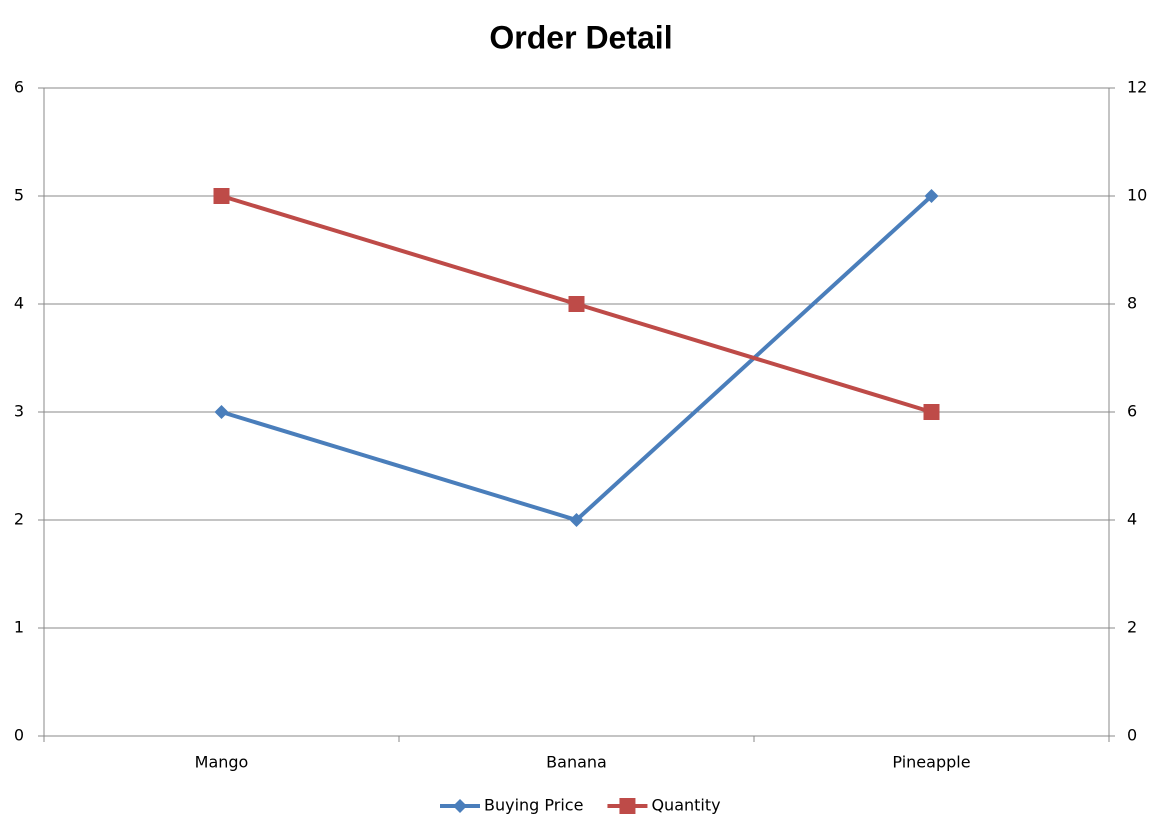 This screenshot has height=838, width=1163. What do you see at coordinates (1137, 195) in the screenshot?
I see `y2-tick-label: 10` at bounding box center [1137, 195].